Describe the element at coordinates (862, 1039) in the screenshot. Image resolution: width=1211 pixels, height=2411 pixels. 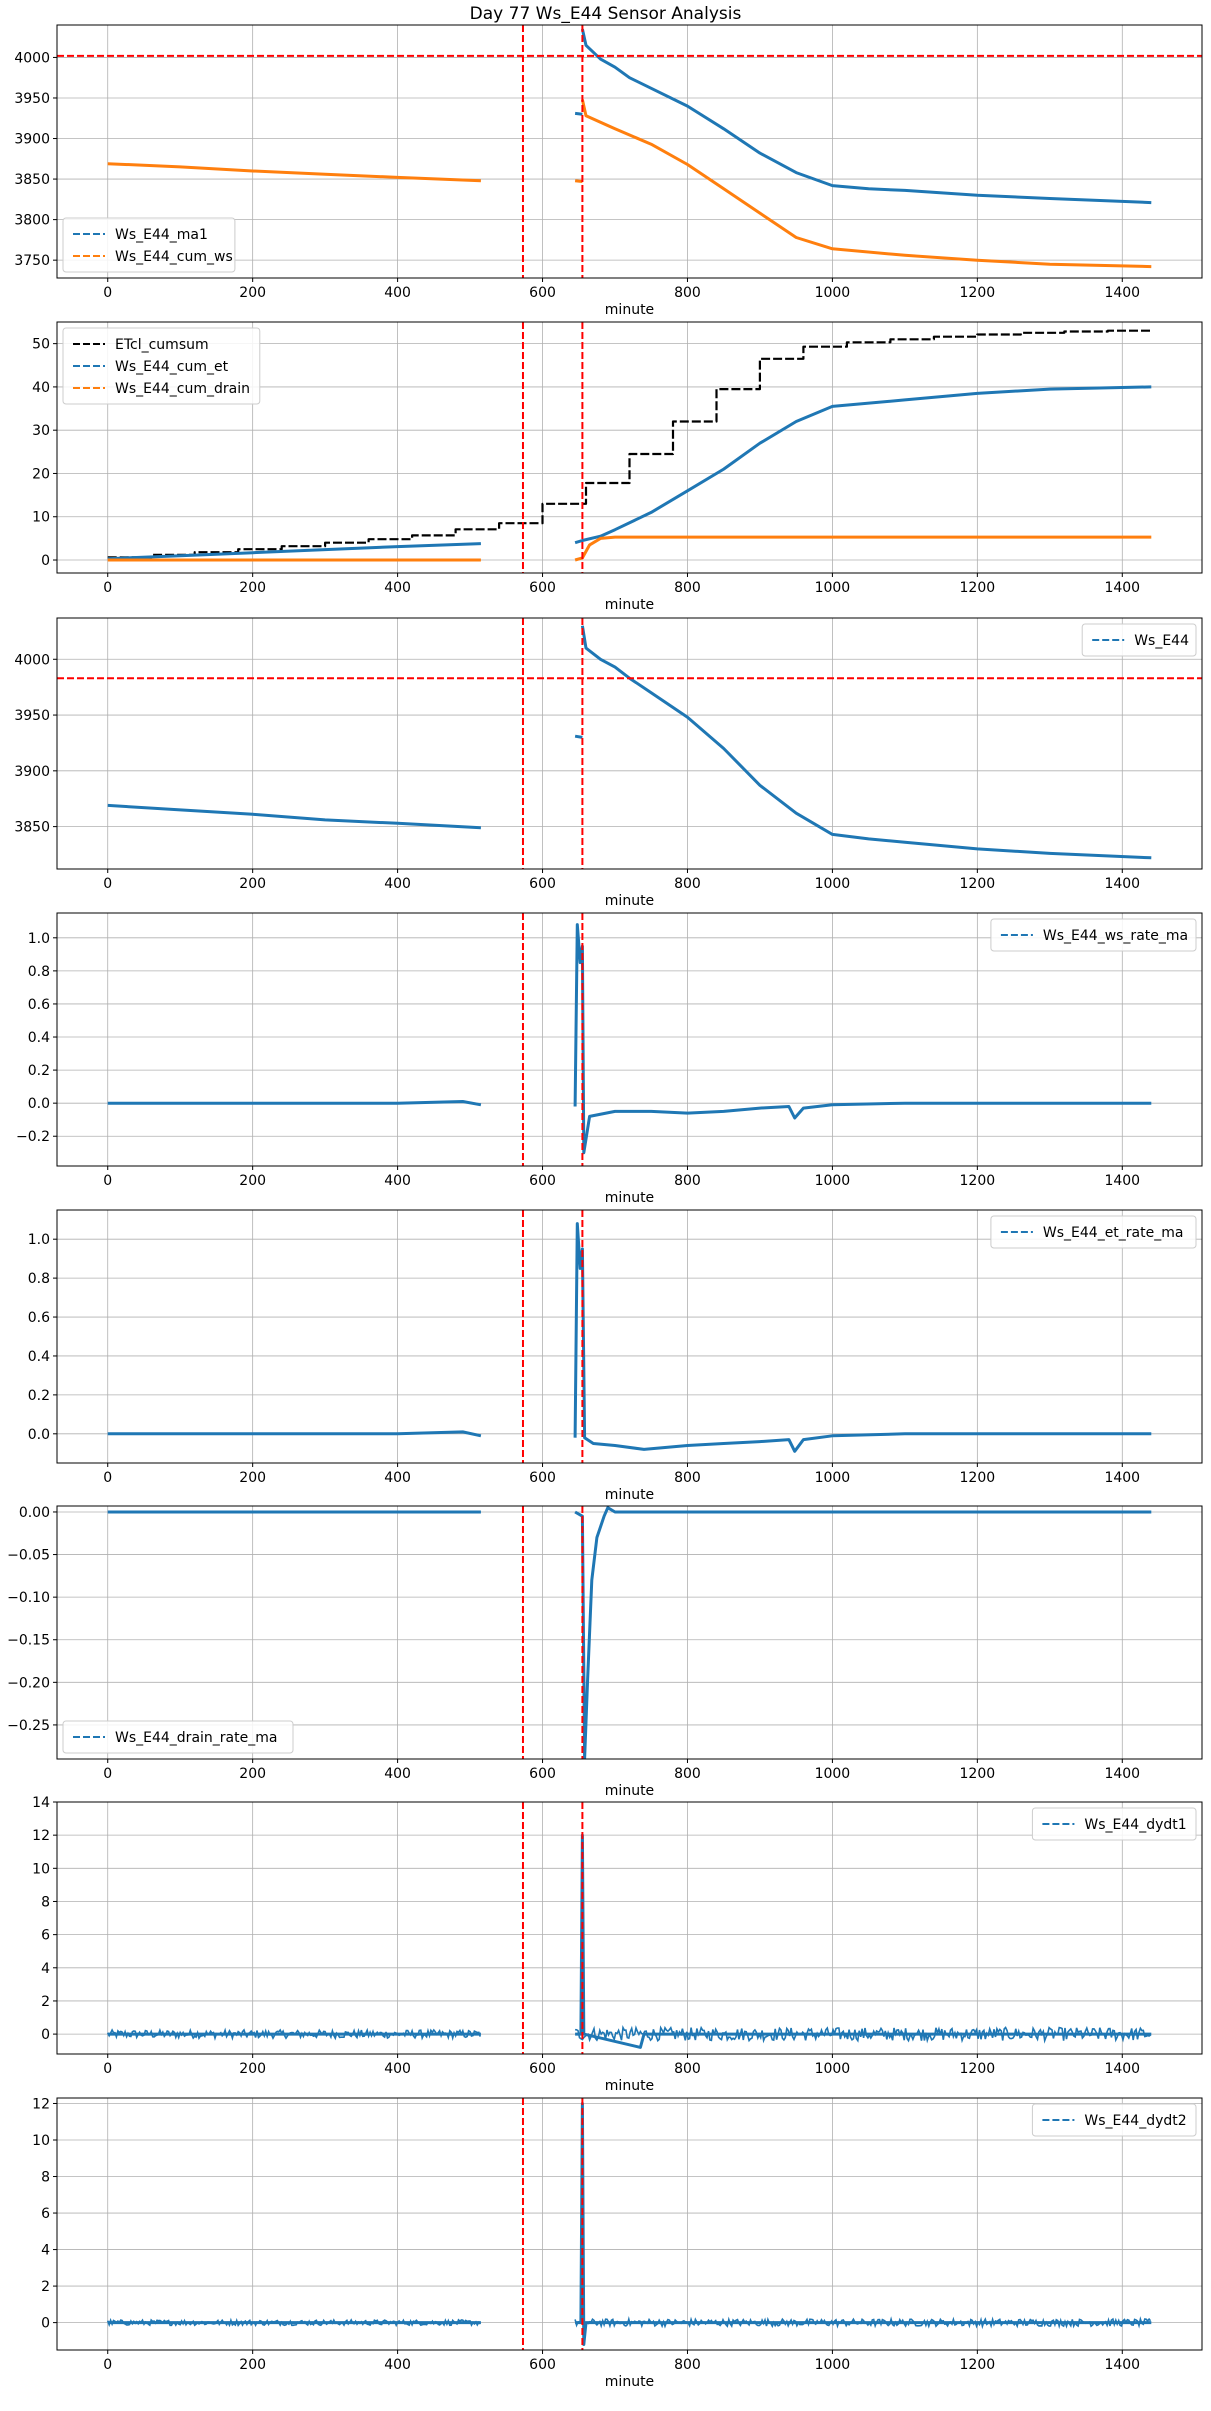
I see `series-line-Ws_E44_ws_rate_ma` at that location.